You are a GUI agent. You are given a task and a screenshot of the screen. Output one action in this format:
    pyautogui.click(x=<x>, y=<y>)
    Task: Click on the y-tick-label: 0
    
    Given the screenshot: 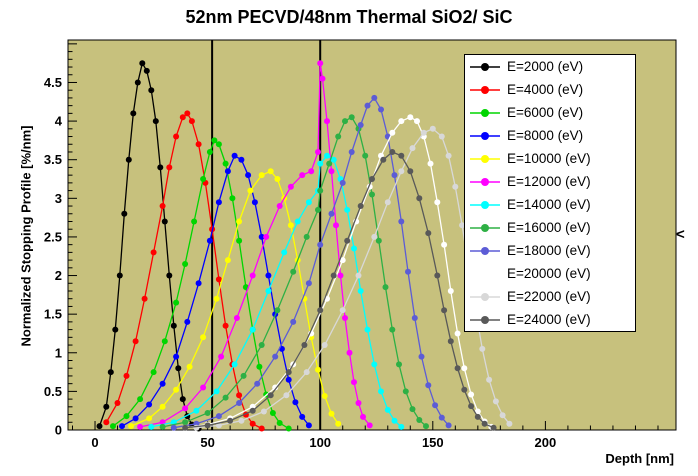 What is the action you would take?
    pyautogui.click(x=58, y=430)
    